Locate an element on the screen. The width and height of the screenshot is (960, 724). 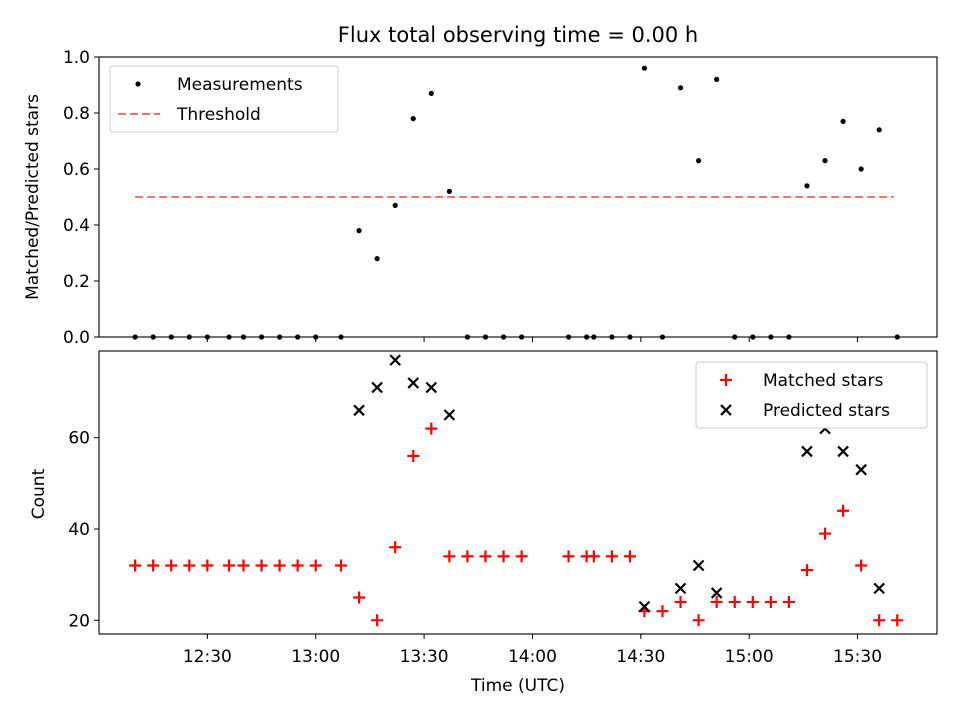
x-tick-label: 15:00 is located at coordinates (749, 657).